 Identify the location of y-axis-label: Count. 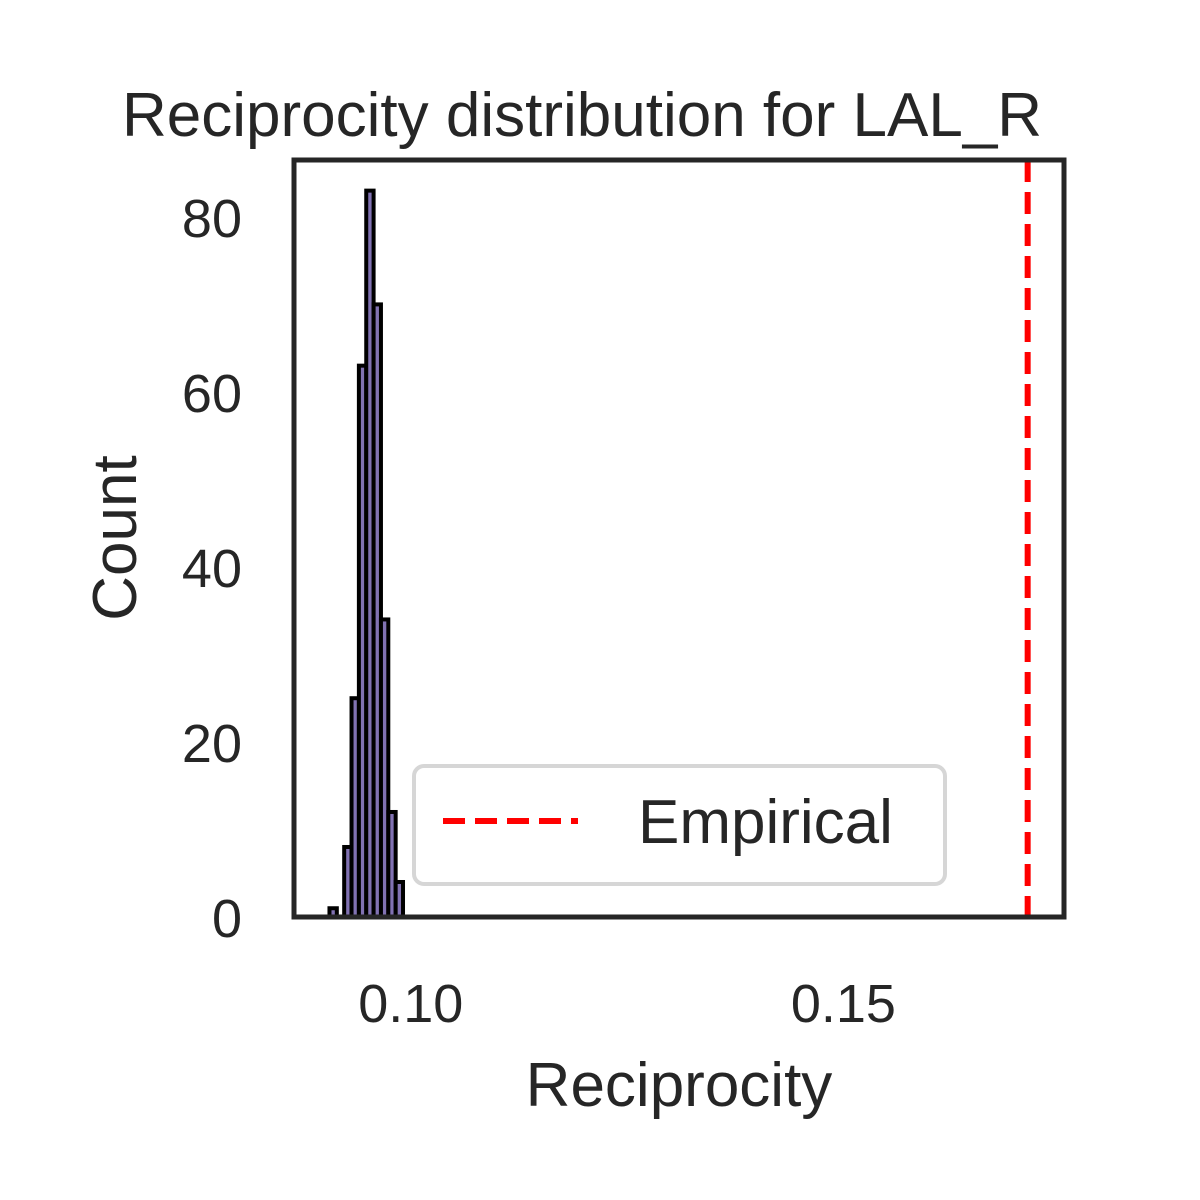
(115, 537).